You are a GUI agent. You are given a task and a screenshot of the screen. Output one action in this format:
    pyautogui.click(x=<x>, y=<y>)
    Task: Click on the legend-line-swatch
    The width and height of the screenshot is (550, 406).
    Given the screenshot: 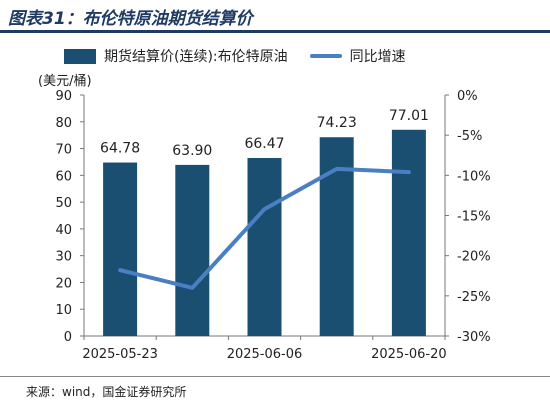 What is the action you would take?
    pyautogui.click(x=325, y=56)
    